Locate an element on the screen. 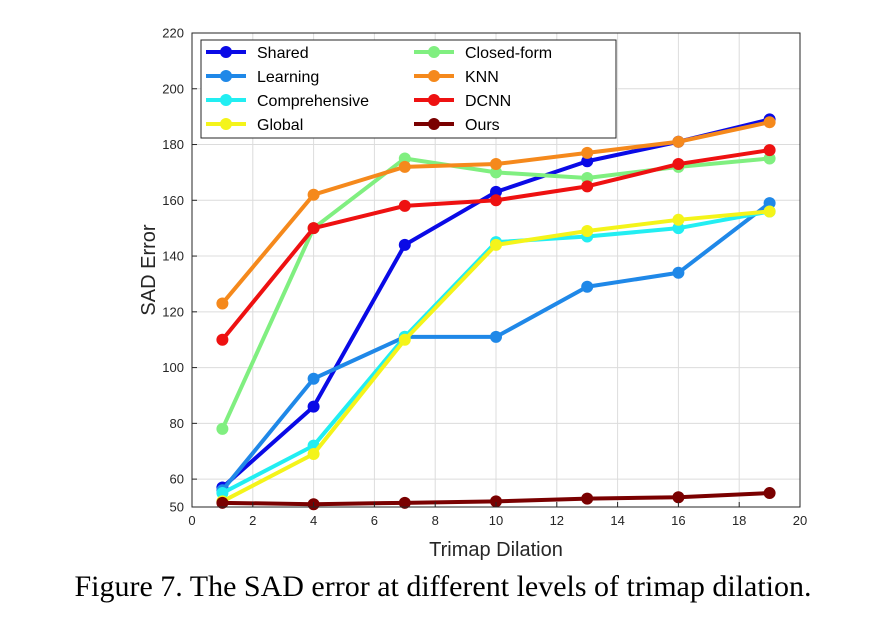  legend-label-knn: KNN is located at coordinates (482, 77).